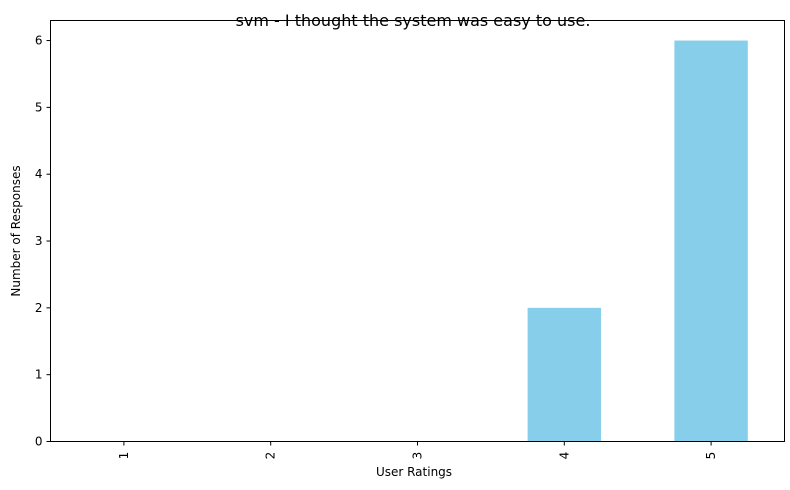 This screenshot has width=790, height=490. Describe the element at coordinates (16, 230) in the screenshot. I see `y-axis-label: Number of Responses` at that location.